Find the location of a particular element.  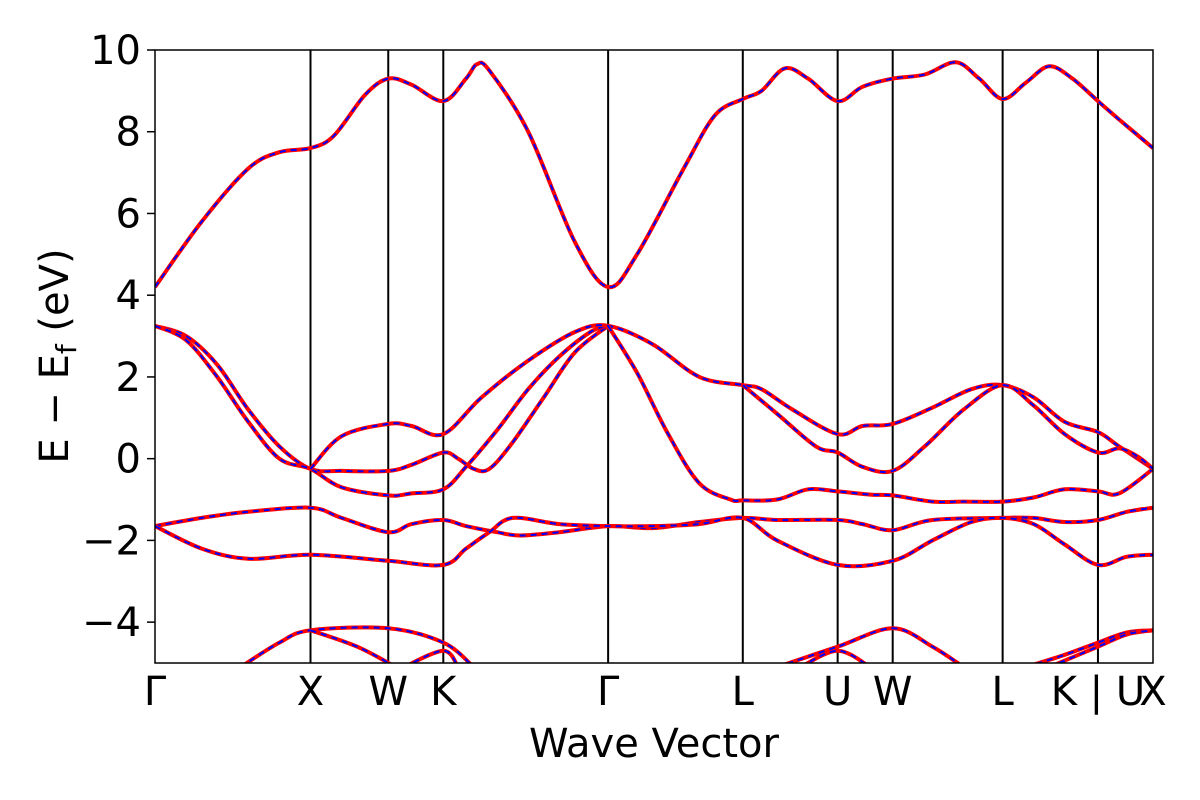

y-tick-label: 10 is located at coordinates (115, 51).